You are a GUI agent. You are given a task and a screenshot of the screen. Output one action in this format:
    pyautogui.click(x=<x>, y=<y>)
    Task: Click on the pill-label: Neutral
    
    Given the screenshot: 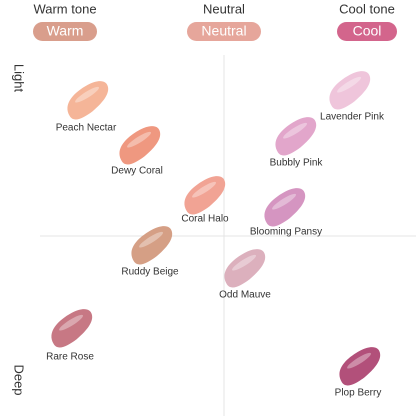 What is the action you would take?
    pyautogui.click(x=223, y=31)
    